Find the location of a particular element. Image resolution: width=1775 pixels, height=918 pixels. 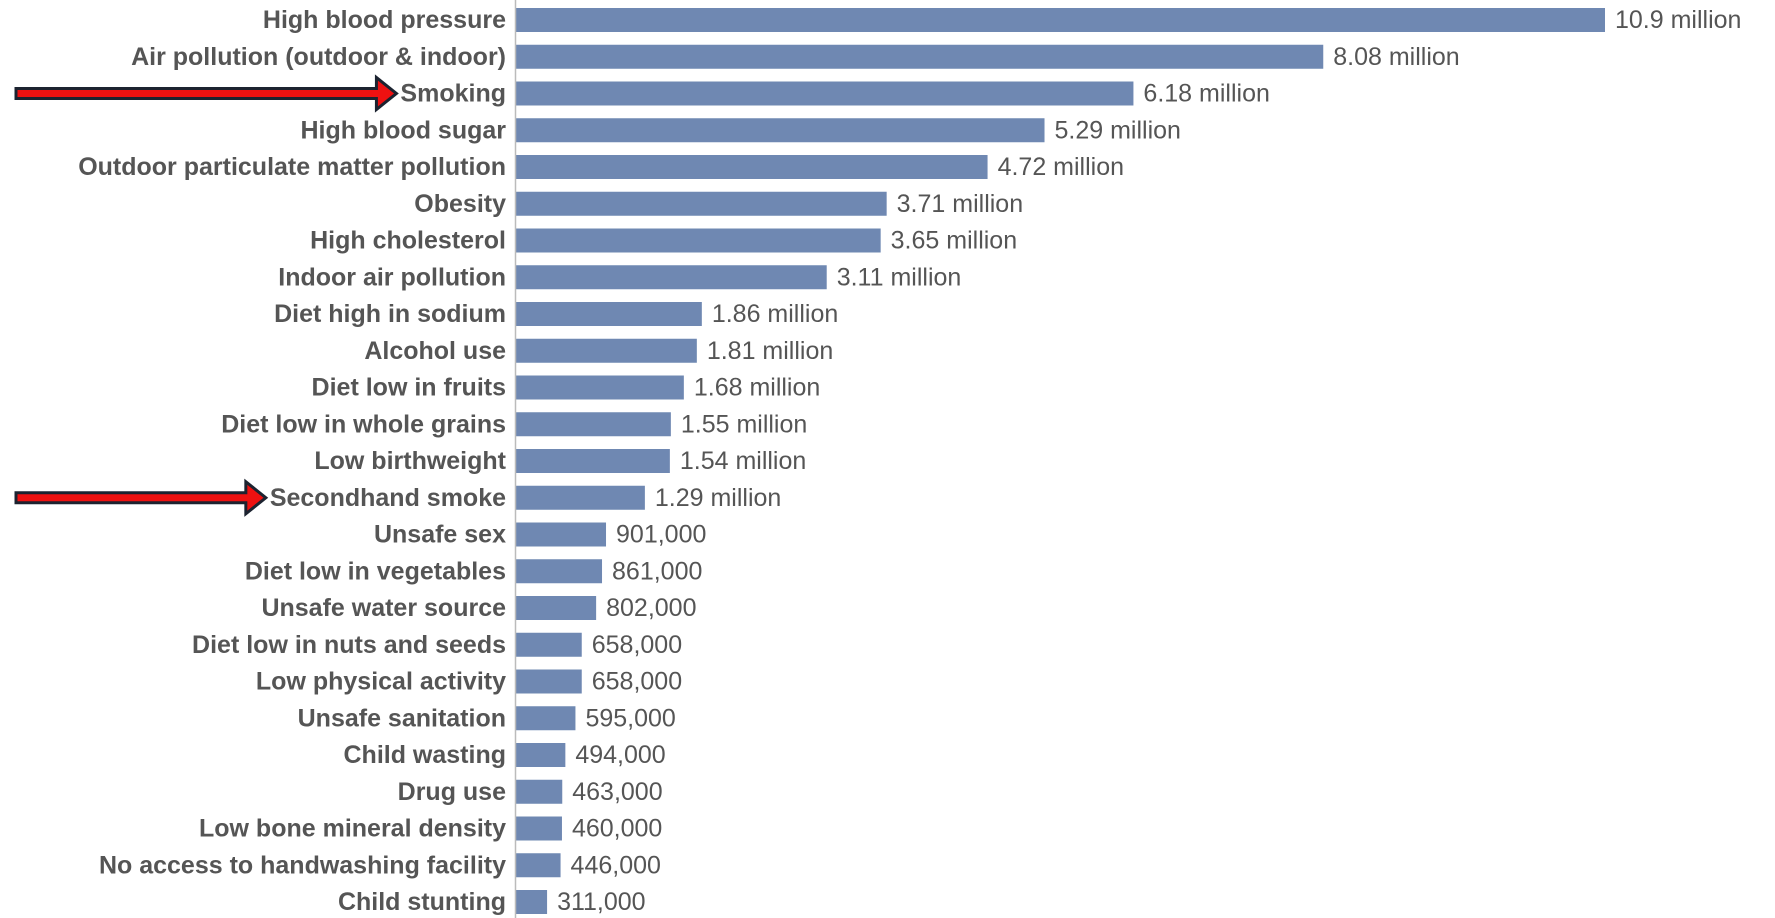

bar-obesity is located at coordinates (701, 203).